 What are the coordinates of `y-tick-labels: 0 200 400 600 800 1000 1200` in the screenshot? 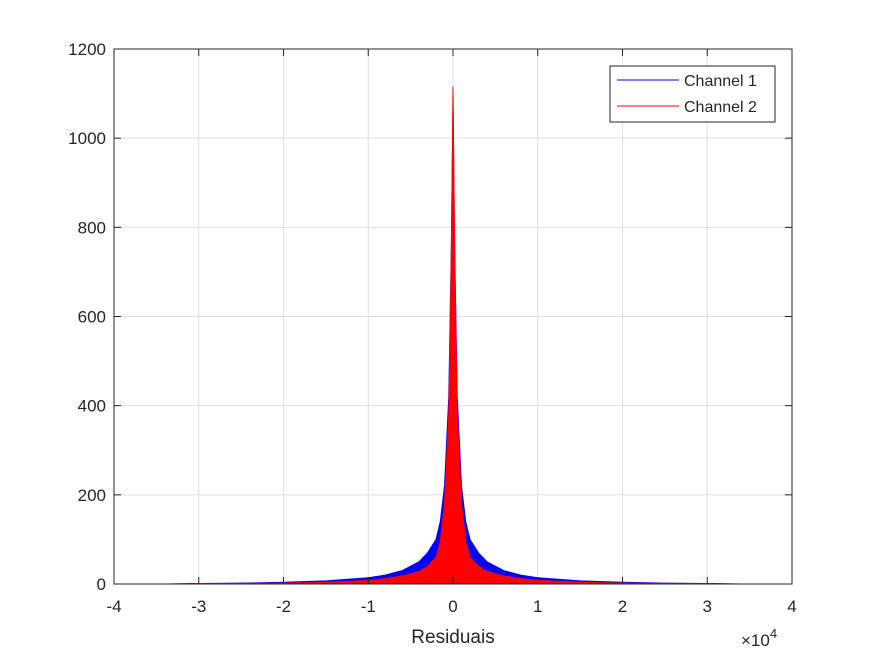 It's located at (87, 317).